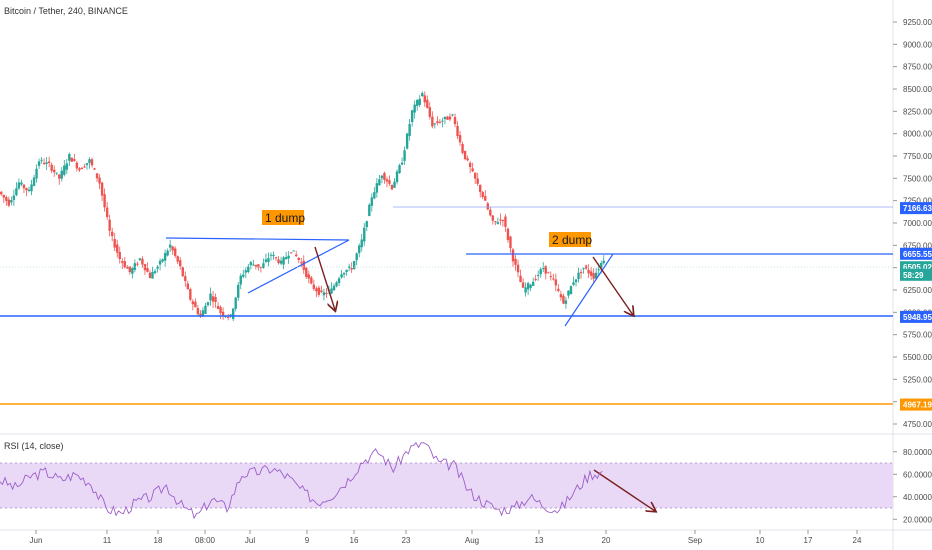 This screenshot has width=932, height=550. What do you see at coordinates (283, 217) in the screenshot?
I see `annotation-1-dump: 1 dump` at bounding box center [283, 217].